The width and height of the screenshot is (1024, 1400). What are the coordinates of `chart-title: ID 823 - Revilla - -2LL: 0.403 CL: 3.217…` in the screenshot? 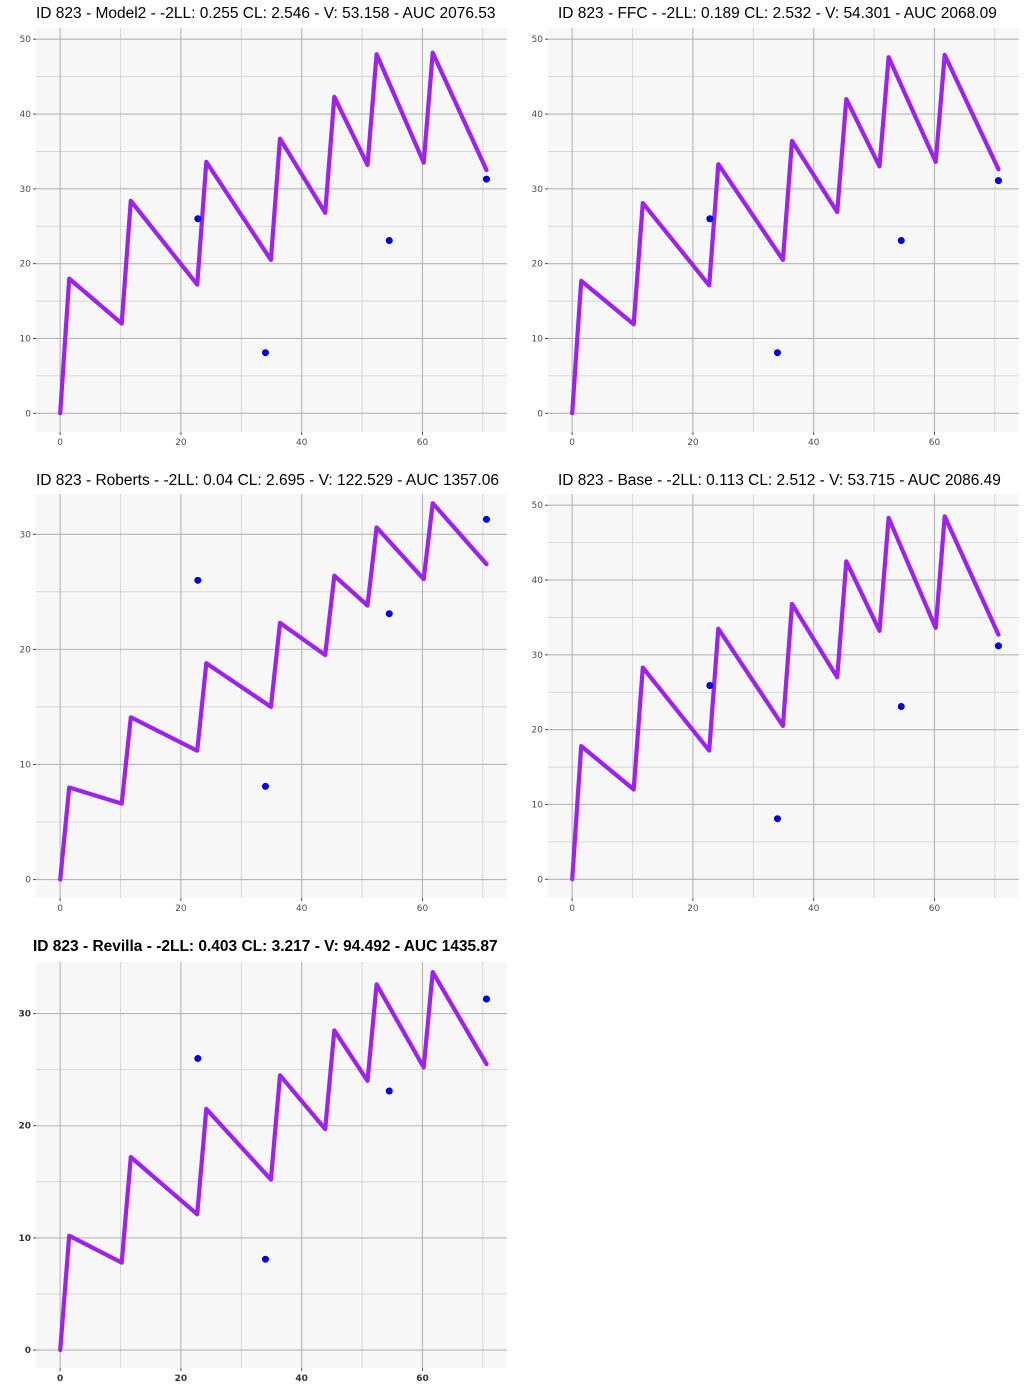 It's located at (265, 946).